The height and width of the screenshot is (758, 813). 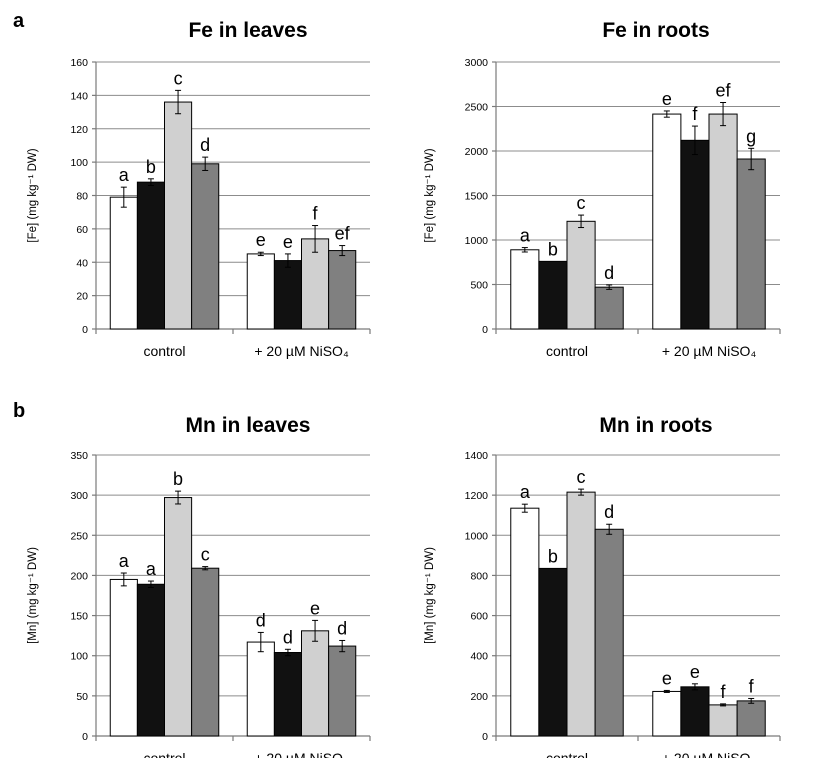 What do you see at coordinates (79, 96) in the screenshot?
I see `y-tick-label: 140` at bounding box center [79, 96].